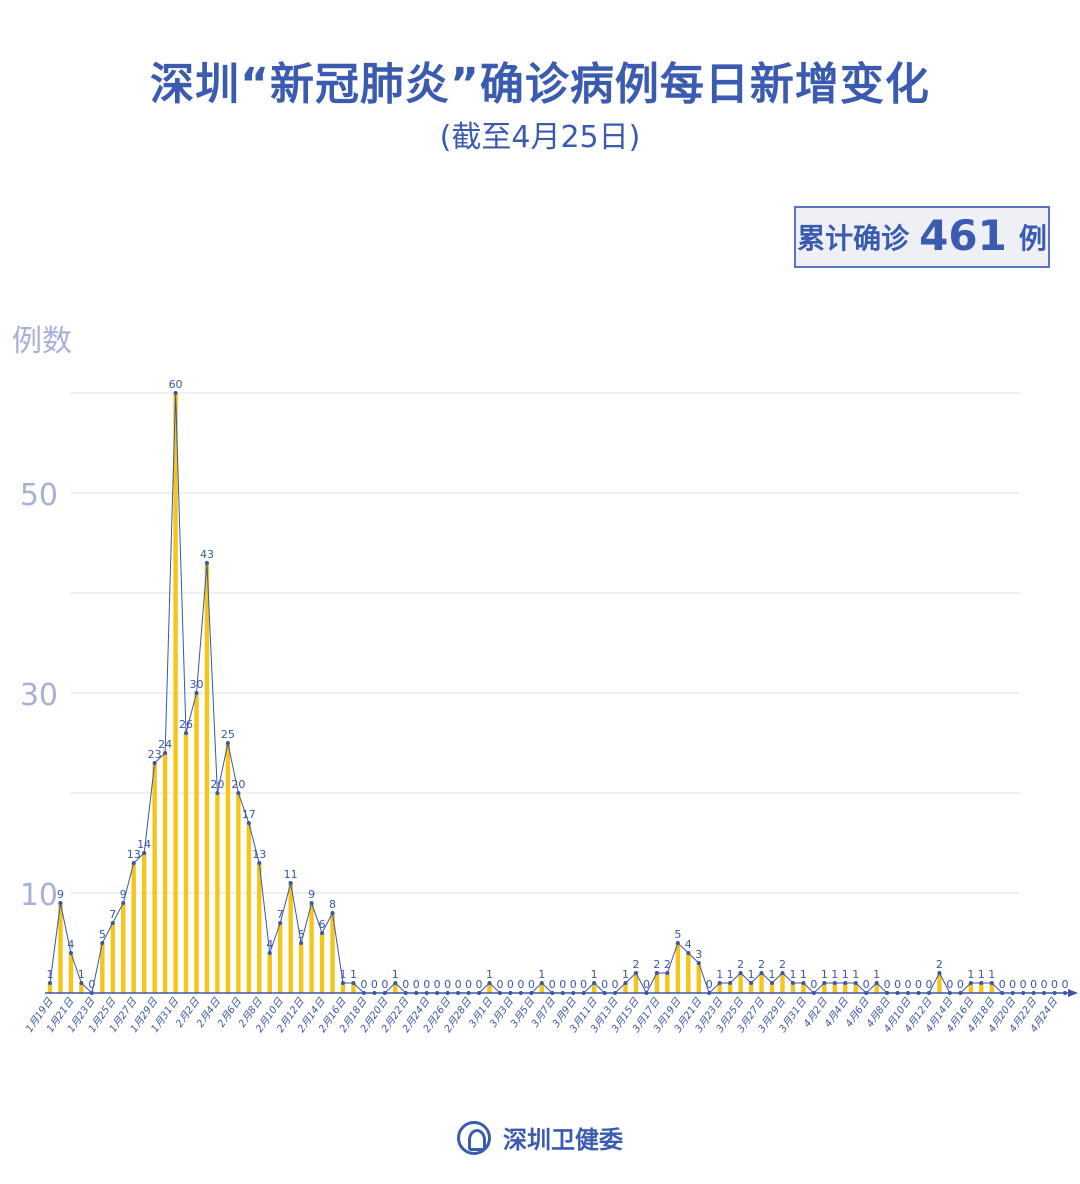  I want to click on y-tick-label: 10, so click(39, 895).